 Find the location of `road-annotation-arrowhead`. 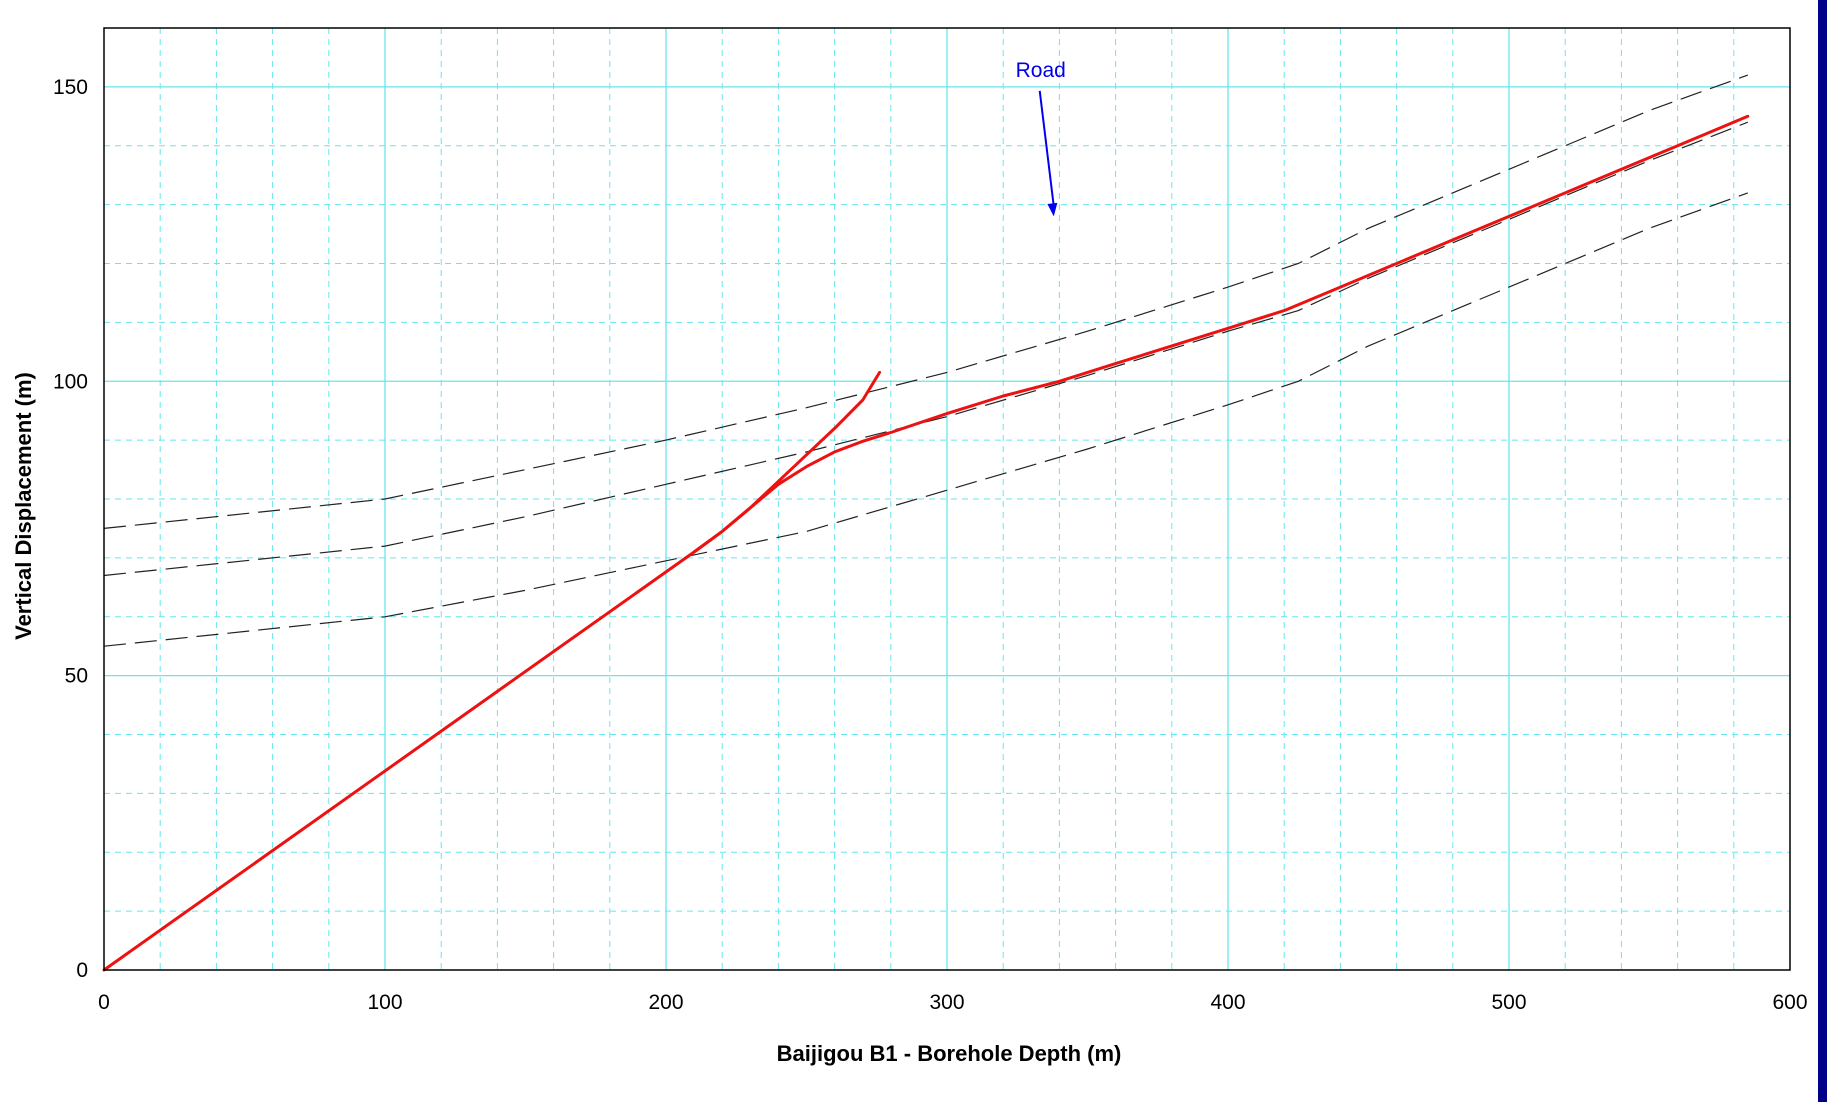

road-annotation-arrowhead is located at coordinates (1052, 209).